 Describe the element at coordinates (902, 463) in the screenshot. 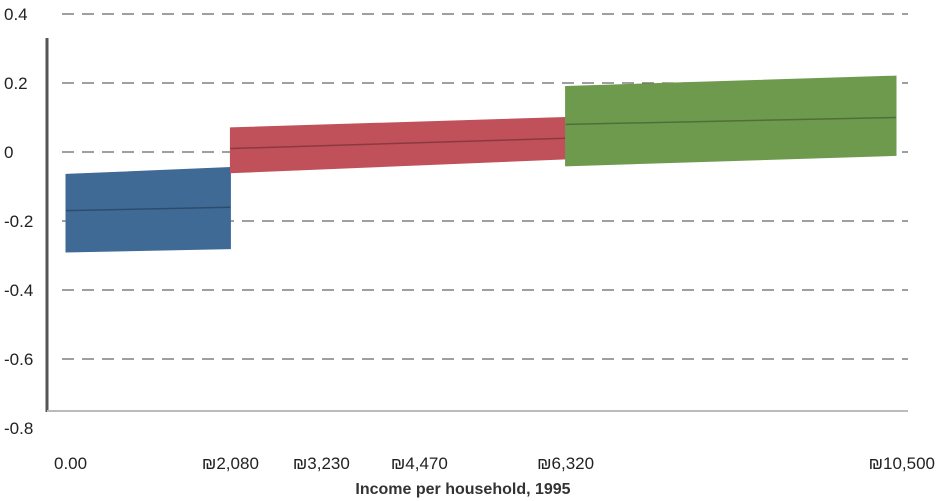

I see `x-tick-label-5: ₪10,500` at that location.